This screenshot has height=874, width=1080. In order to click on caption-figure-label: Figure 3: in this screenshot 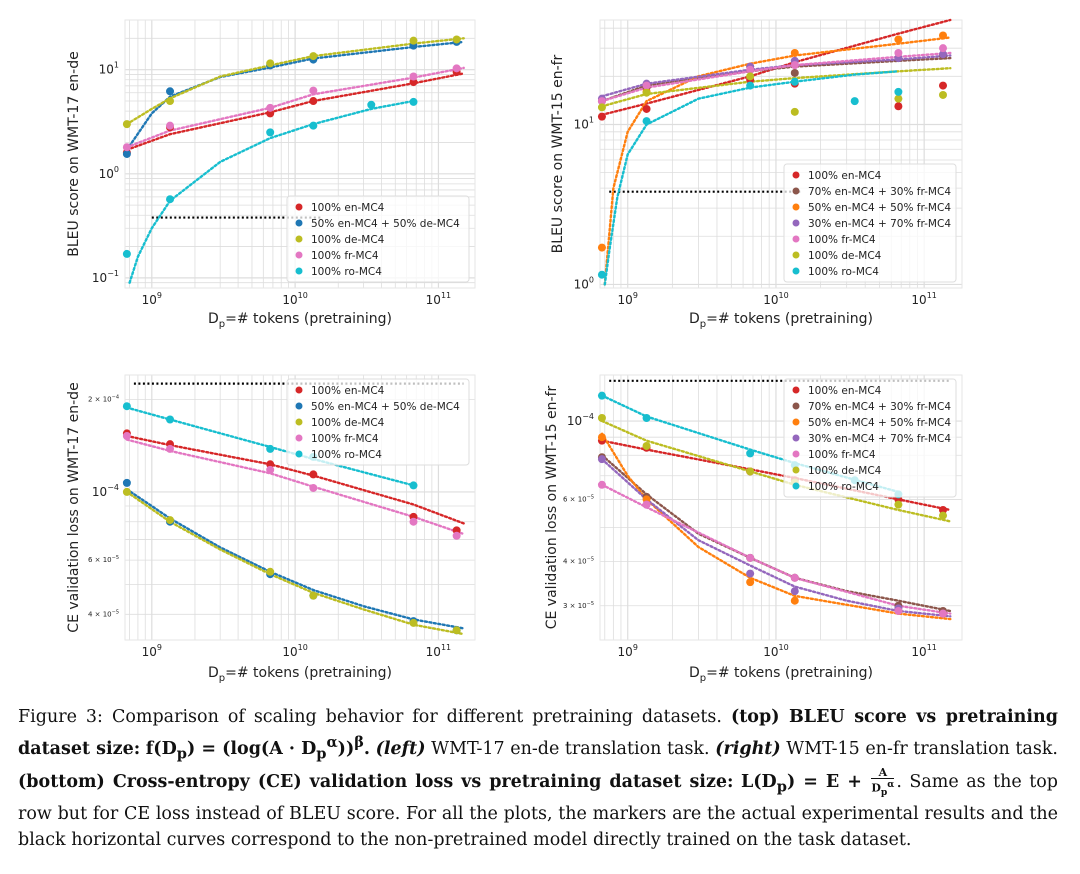, I will do `click(60, 717)`.